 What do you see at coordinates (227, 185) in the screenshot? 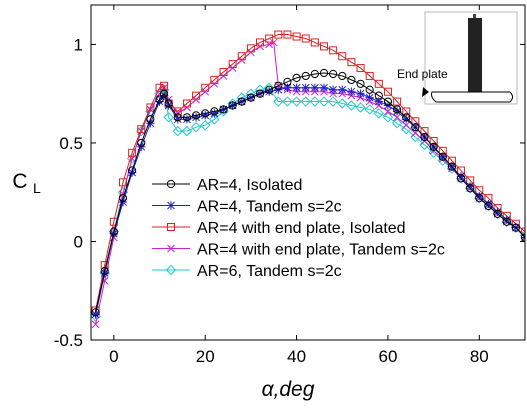
I see `legend-item: AR=4, Isolated` at bounding box center [227, 185].